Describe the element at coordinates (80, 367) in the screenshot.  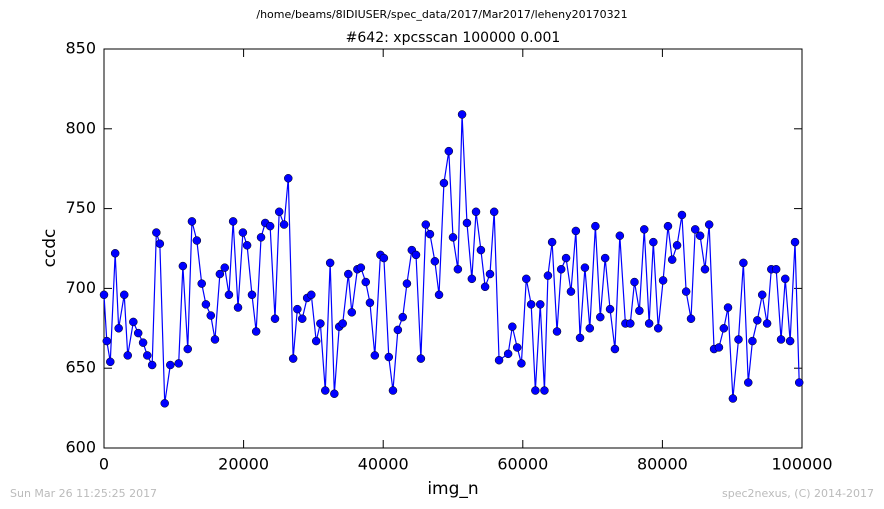
I see `y-tick-label: 650` at that location.